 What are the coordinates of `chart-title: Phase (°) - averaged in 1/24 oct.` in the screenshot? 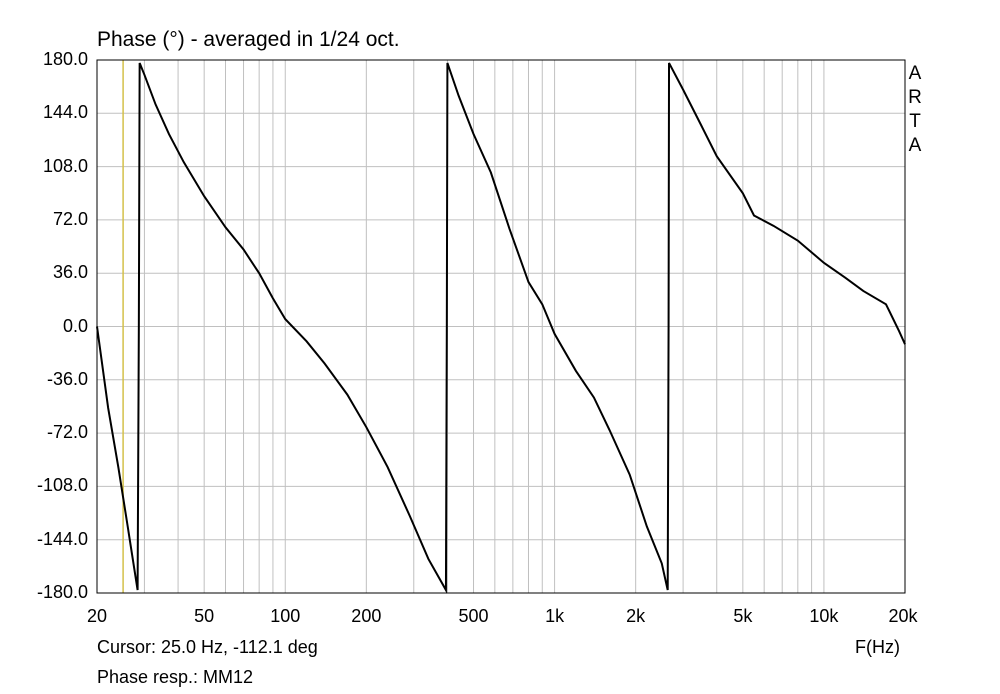 It's located at (248, 39).